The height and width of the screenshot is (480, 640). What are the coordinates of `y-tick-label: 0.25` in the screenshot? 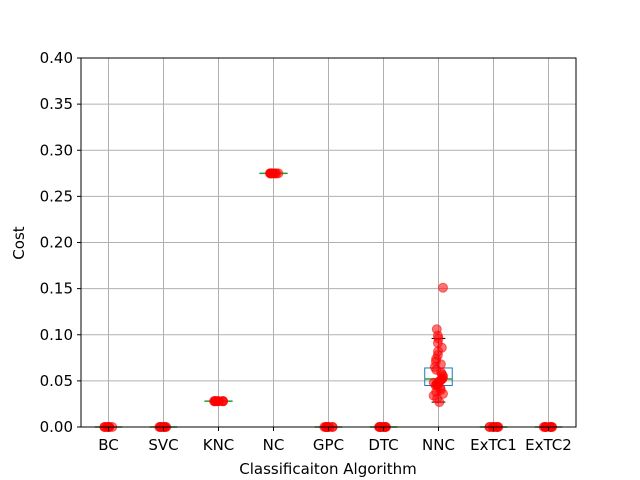 It's located at (56, 196).